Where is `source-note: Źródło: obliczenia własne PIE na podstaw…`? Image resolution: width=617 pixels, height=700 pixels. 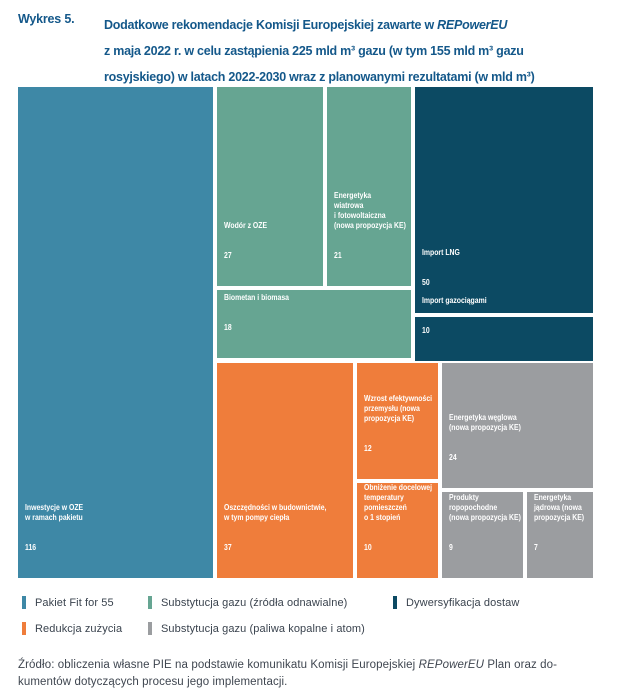 source-note: Źródło: obliczenia własne PIE na podstaw… is located at coordinates (309, 674).